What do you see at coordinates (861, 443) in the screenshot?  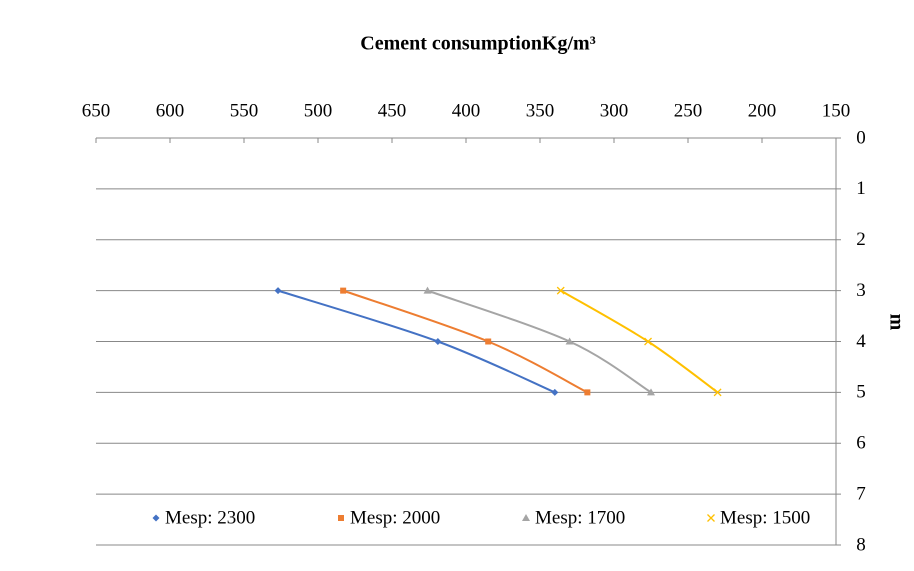 I see `y-tick-label: 6` at bounding box center [861, 443].